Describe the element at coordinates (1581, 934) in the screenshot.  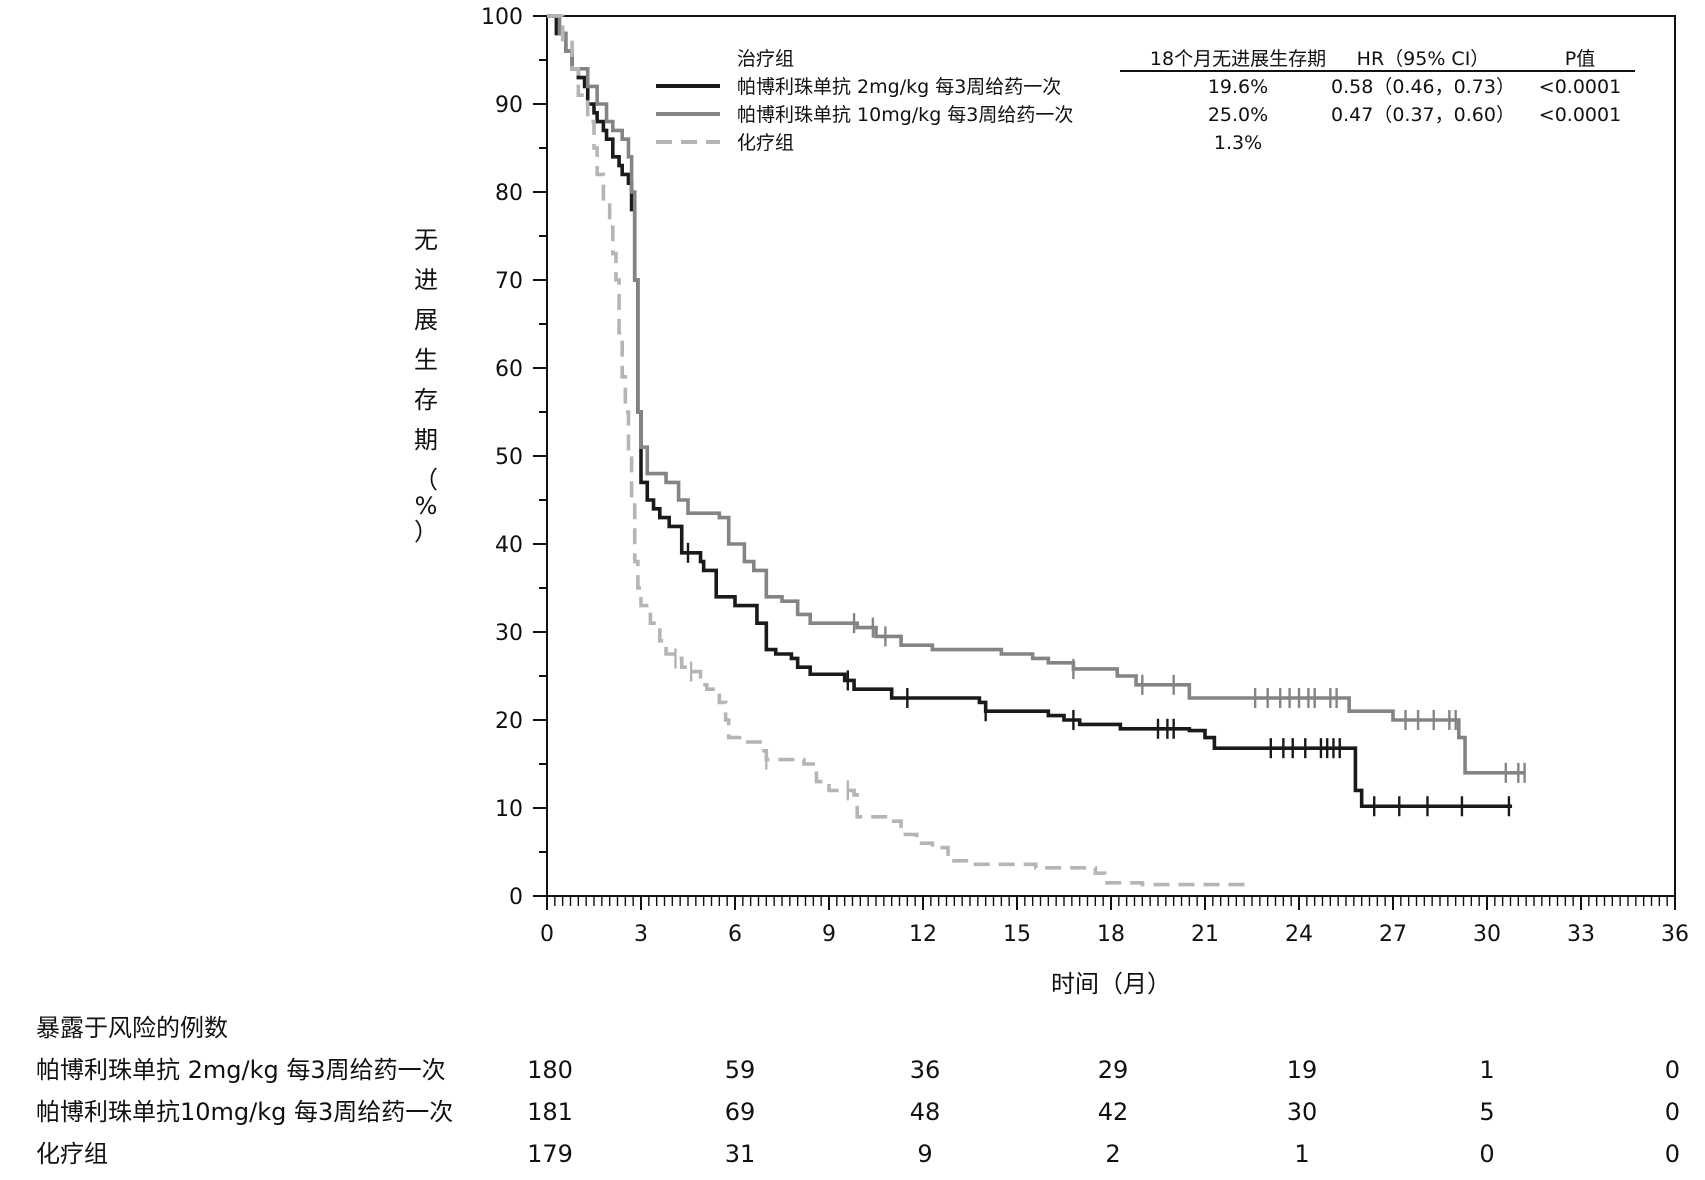
I see `x-tick-label: 33` at that location.